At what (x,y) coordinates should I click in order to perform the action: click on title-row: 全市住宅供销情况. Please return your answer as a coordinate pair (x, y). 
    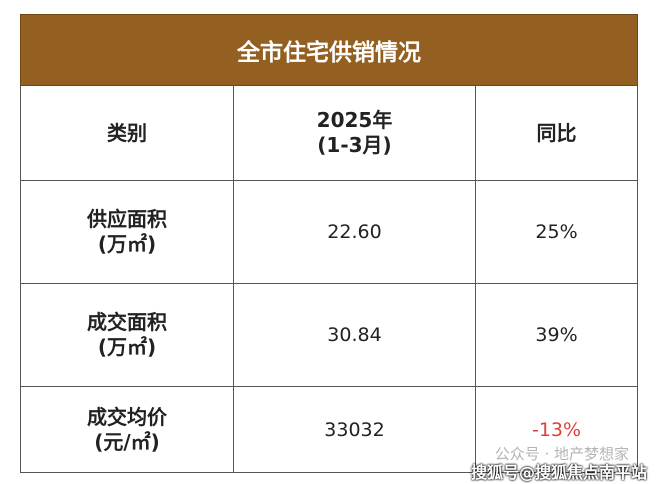
    Looking at the image, I should click on (329, 50).